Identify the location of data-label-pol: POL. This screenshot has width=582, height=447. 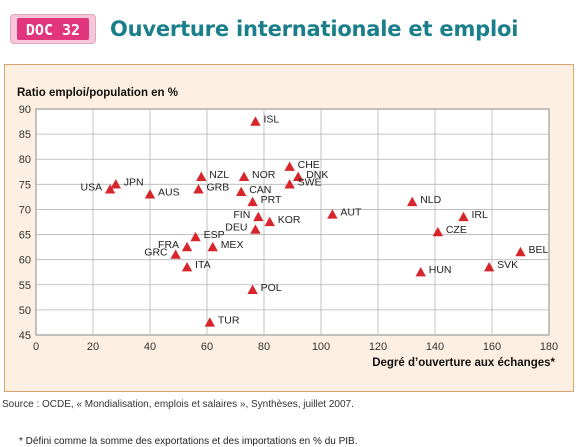
(271, 288).